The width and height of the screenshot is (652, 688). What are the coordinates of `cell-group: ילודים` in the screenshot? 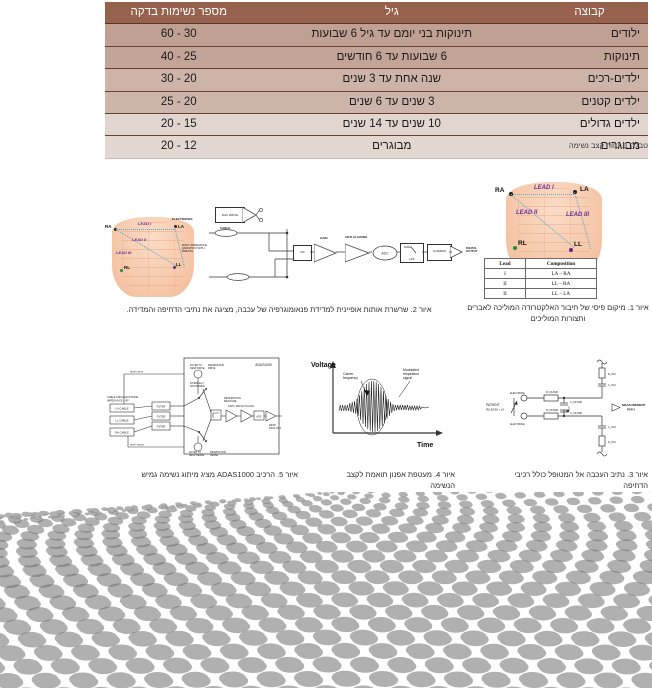 It's located at (589, 35).